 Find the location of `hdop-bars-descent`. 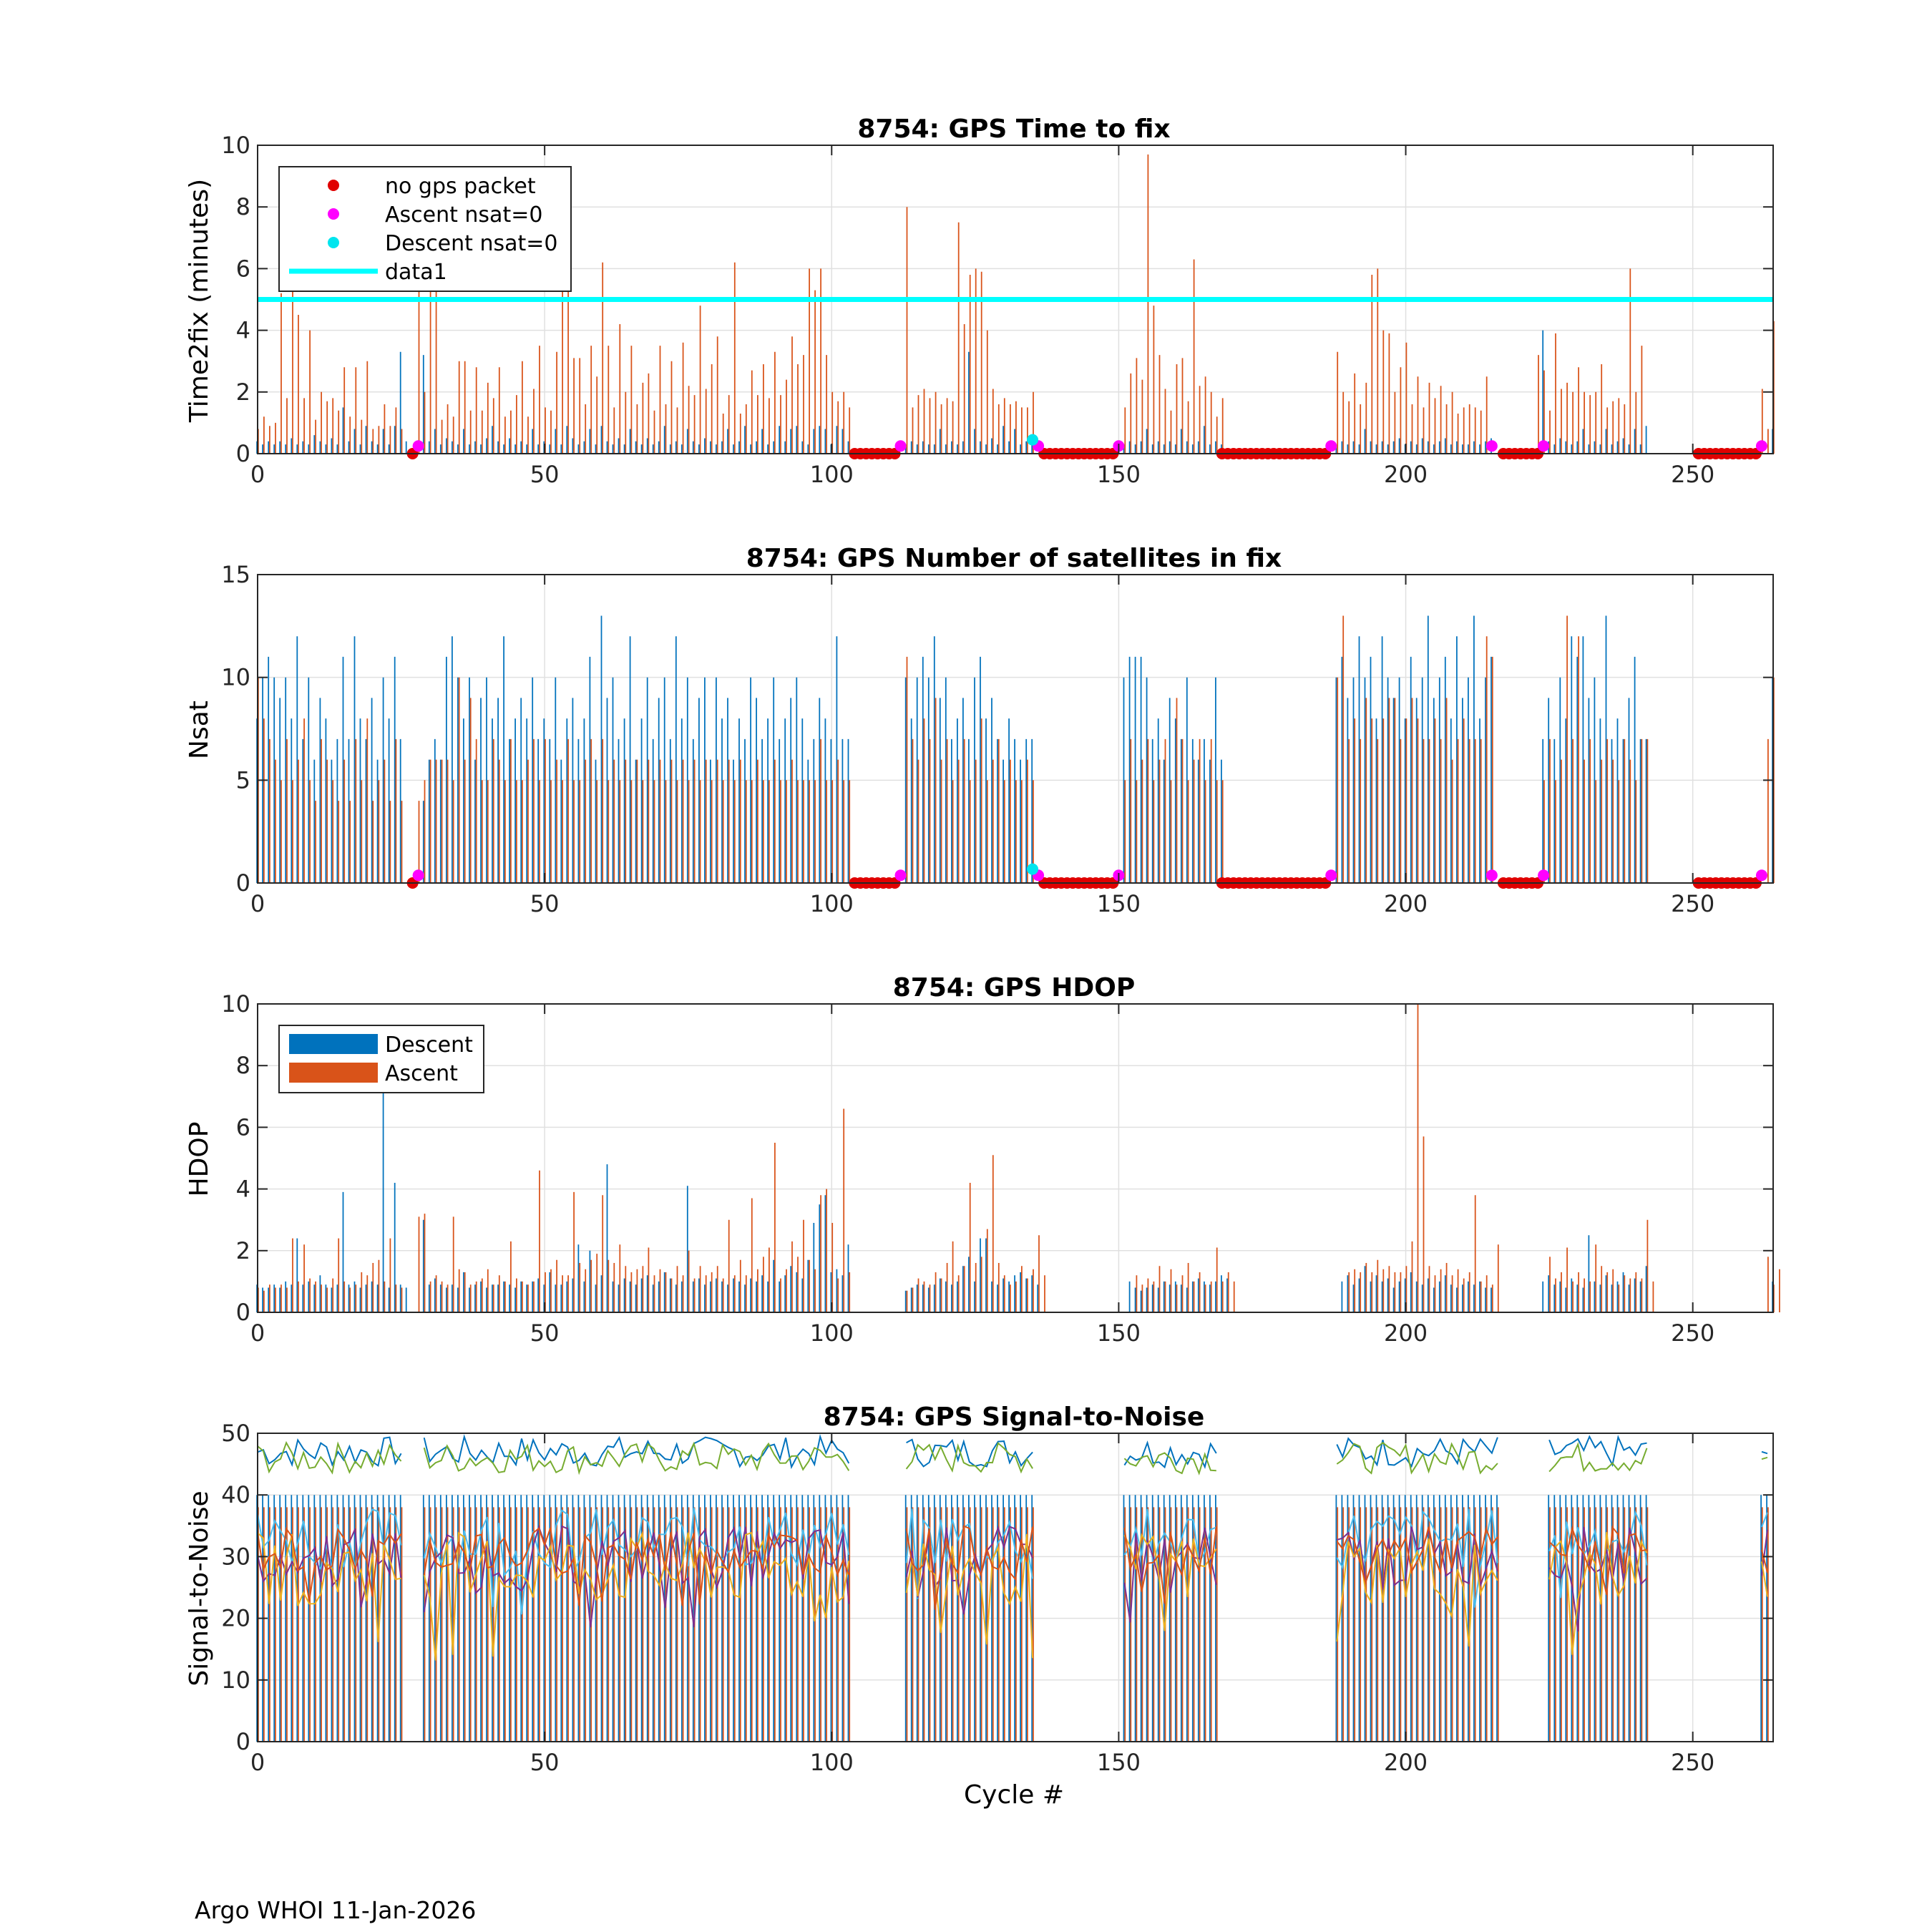

hdop-bars-descent is located at coordinates (1014, 1201).